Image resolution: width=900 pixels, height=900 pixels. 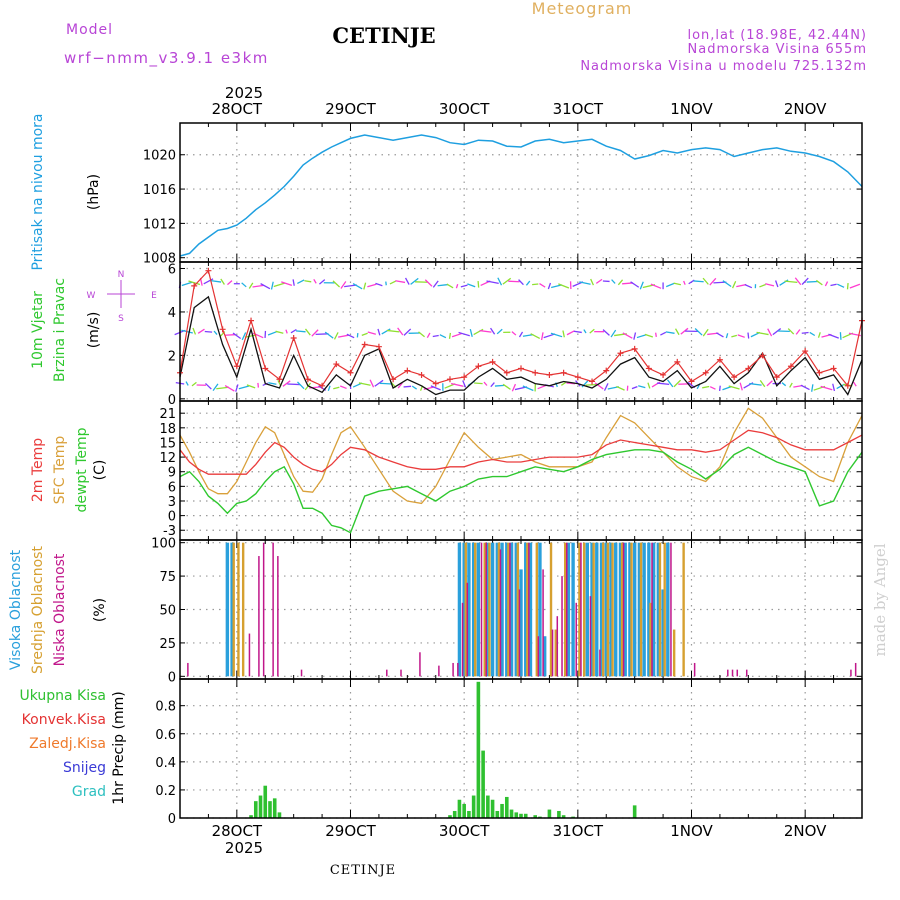 I want to click on sfc-temp-title: SFC Temp, so click(x=60, y=470).